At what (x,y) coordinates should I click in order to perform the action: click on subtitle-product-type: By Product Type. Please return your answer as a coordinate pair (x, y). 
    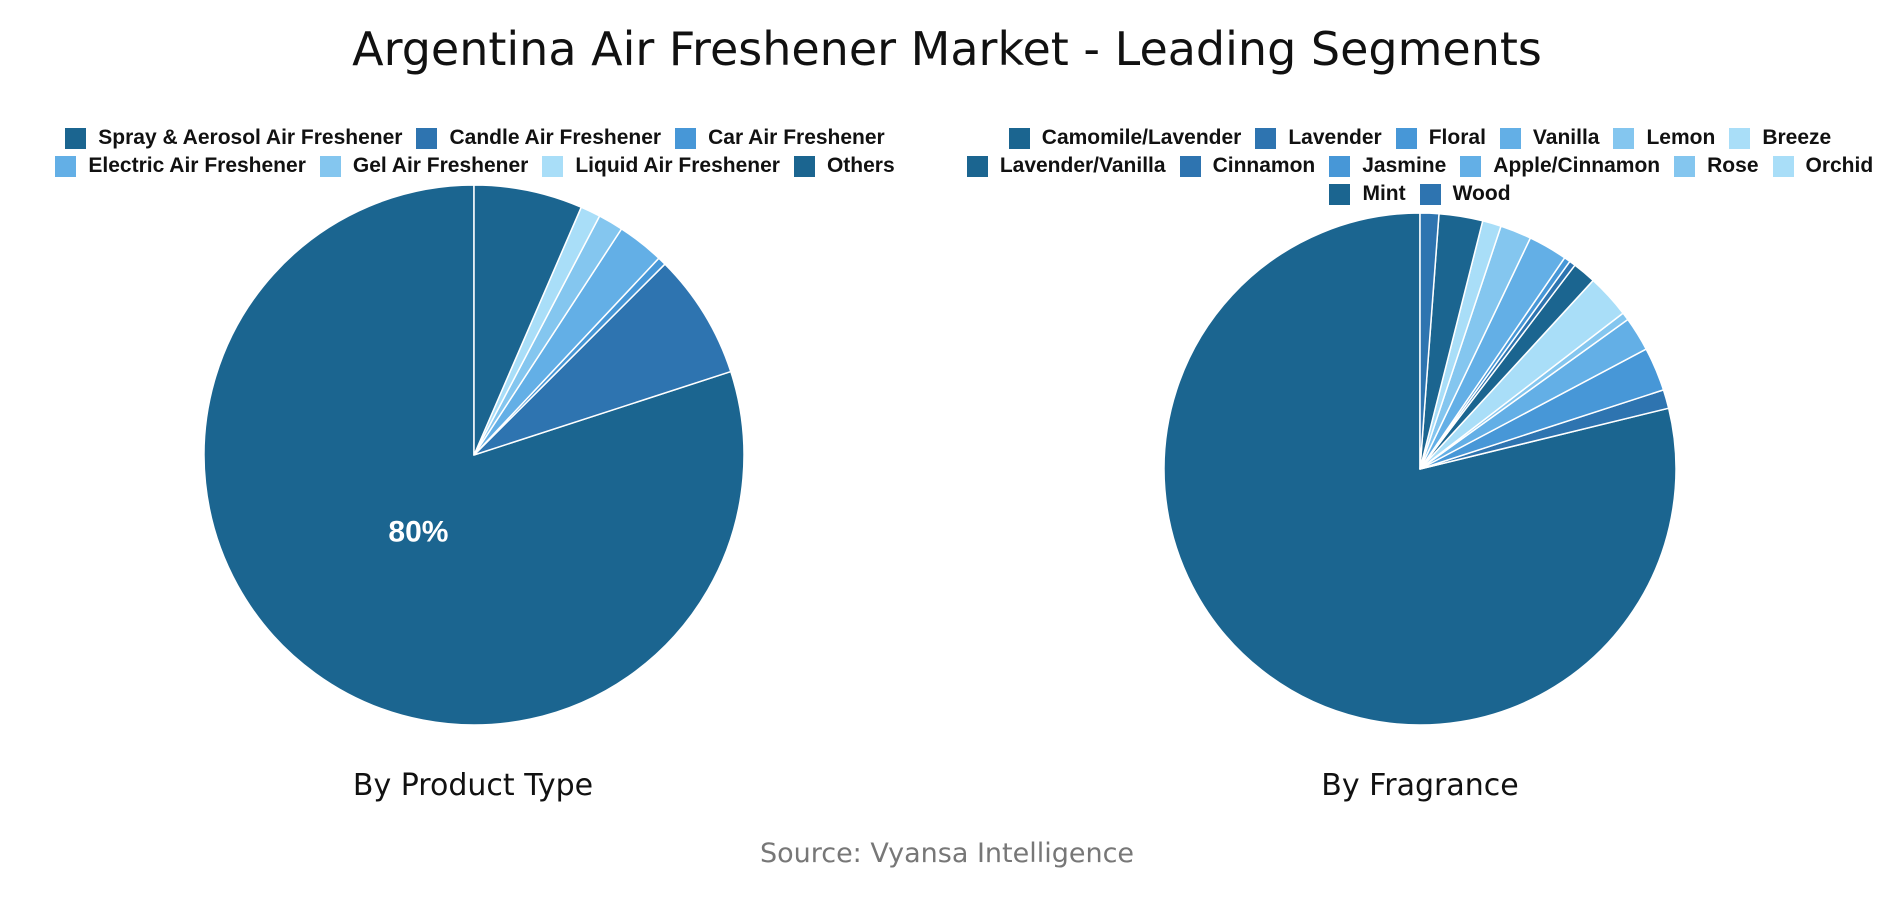
    Looking at the image, I should click on (473, 785).